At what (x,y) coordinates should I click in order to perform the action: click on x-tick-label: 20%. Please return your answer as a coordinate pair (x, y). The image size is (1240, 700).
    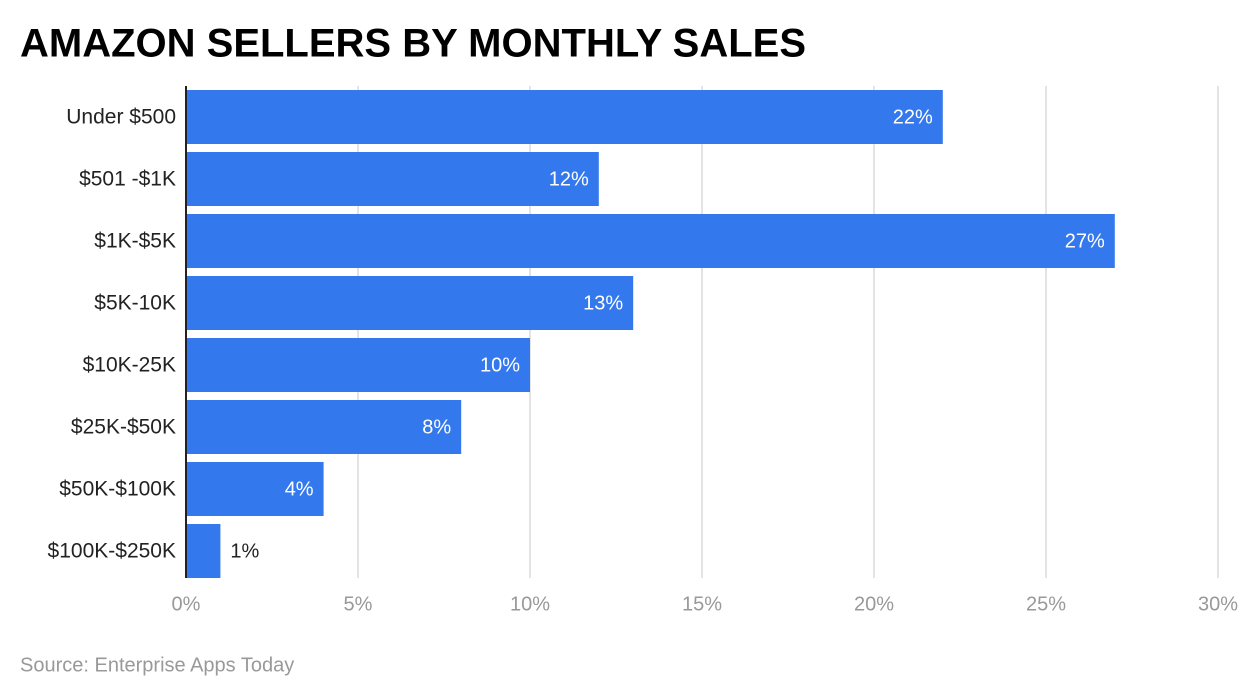
    Looking at the image, I should click on (874, 604).